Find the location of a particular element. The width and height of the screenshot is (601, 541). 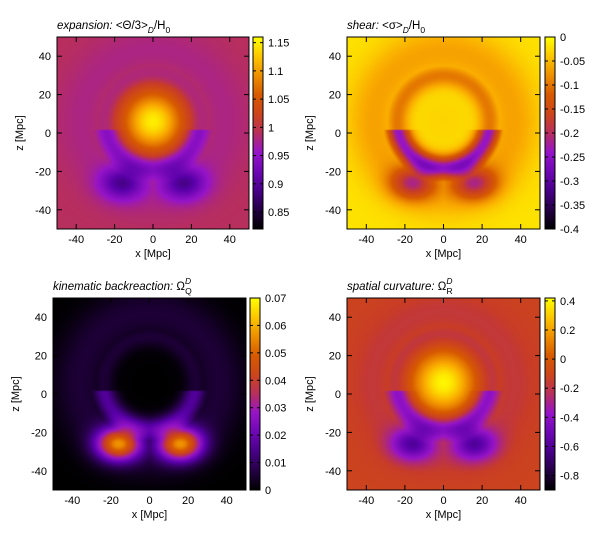

colorbar-tick-label: 0.06 is located at coordinates (275, 326).